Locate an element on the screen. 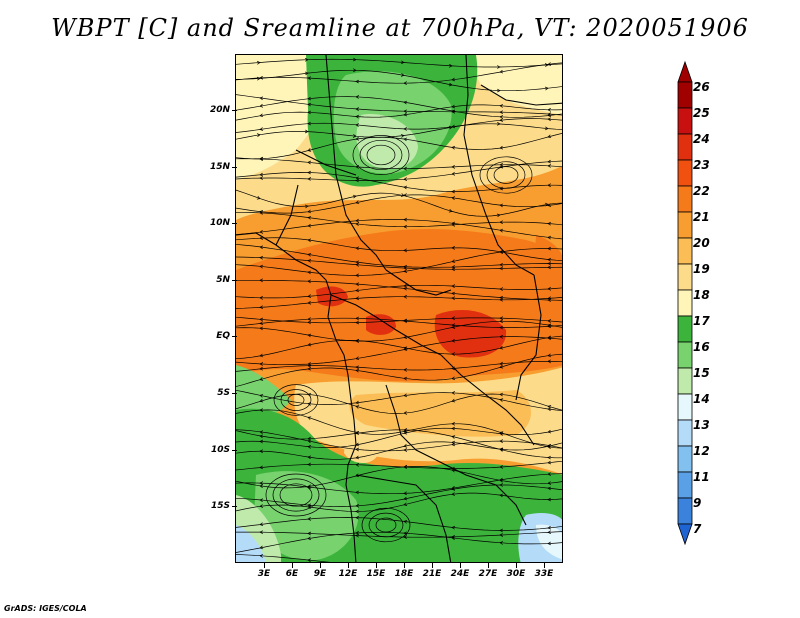 This screenshot has height=618, width=800. lat-label-10n: 10N is located at coordinates (219, 223).